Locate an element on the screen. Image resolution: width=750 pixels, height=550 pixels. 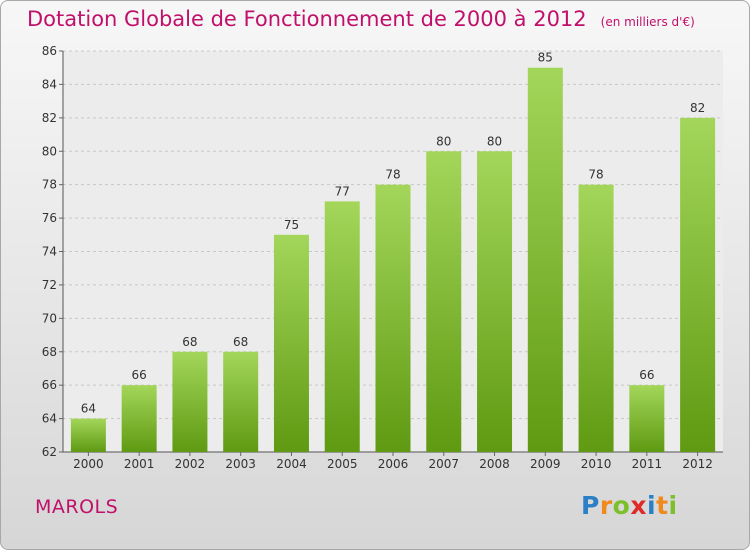
x-tick-label: 2010 is located at coordinates (596, 464).